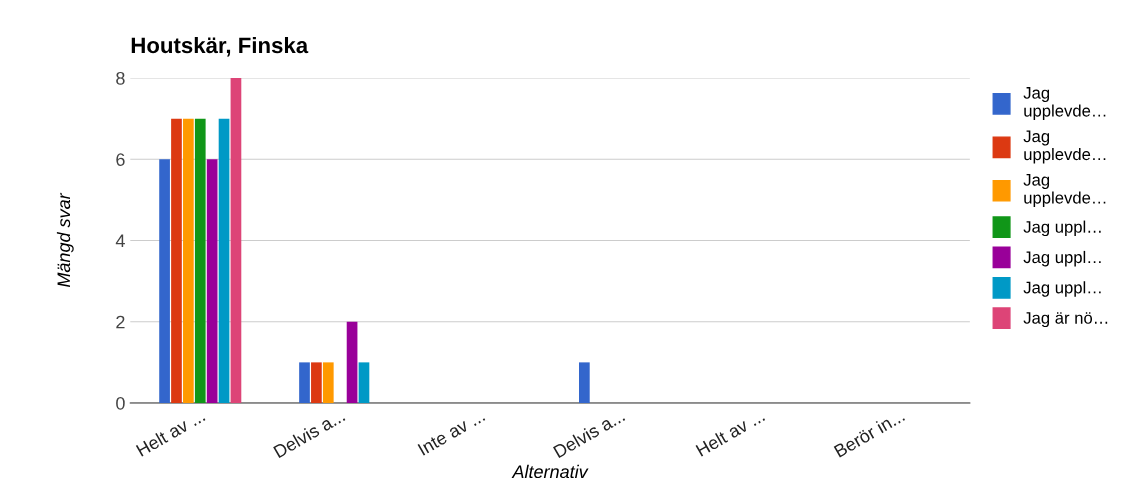 Image resolution: width=1133 pixels, height=500 pixels. Describe the element at coordinates (550, 471) in the screenshot. I see `x-axis-title: Alternativ` at that location.